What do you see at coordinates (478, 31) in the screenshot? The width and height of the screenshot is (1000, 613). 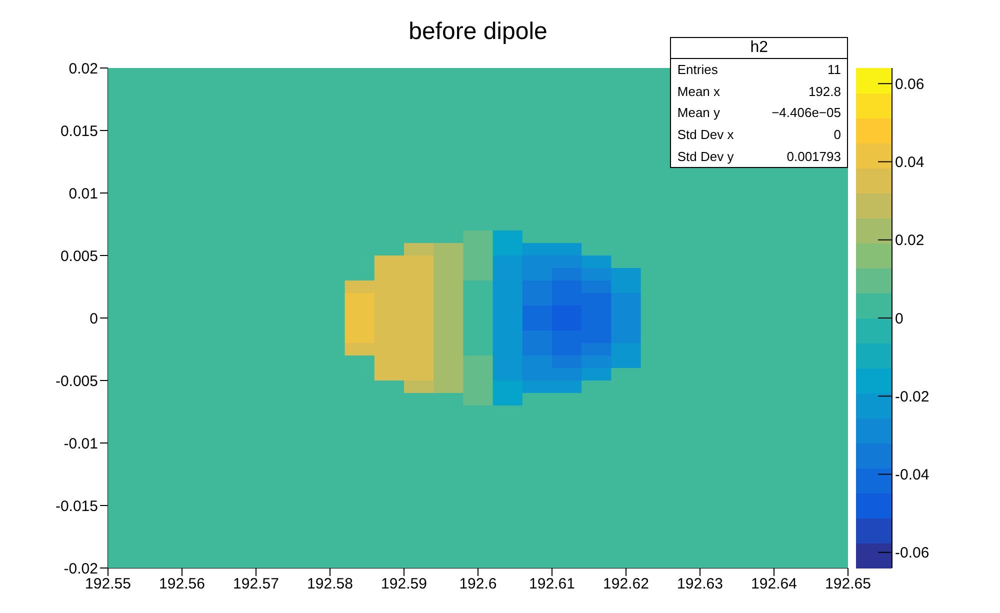 I see `chart-title: before dipole` at bounding box center [478, 31].